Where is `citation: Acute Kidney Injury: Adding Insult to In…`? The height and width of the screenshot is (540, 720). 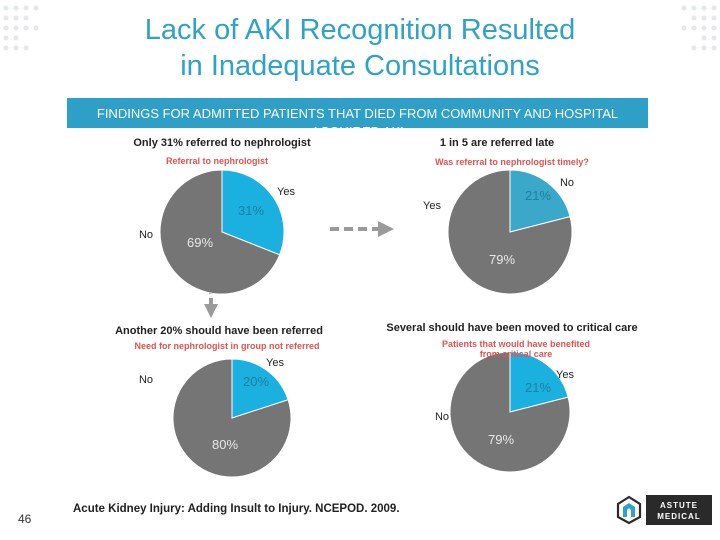
citation: Acute Kidney Injury: Adding Insult to In… is located at coordinates (236, 509).